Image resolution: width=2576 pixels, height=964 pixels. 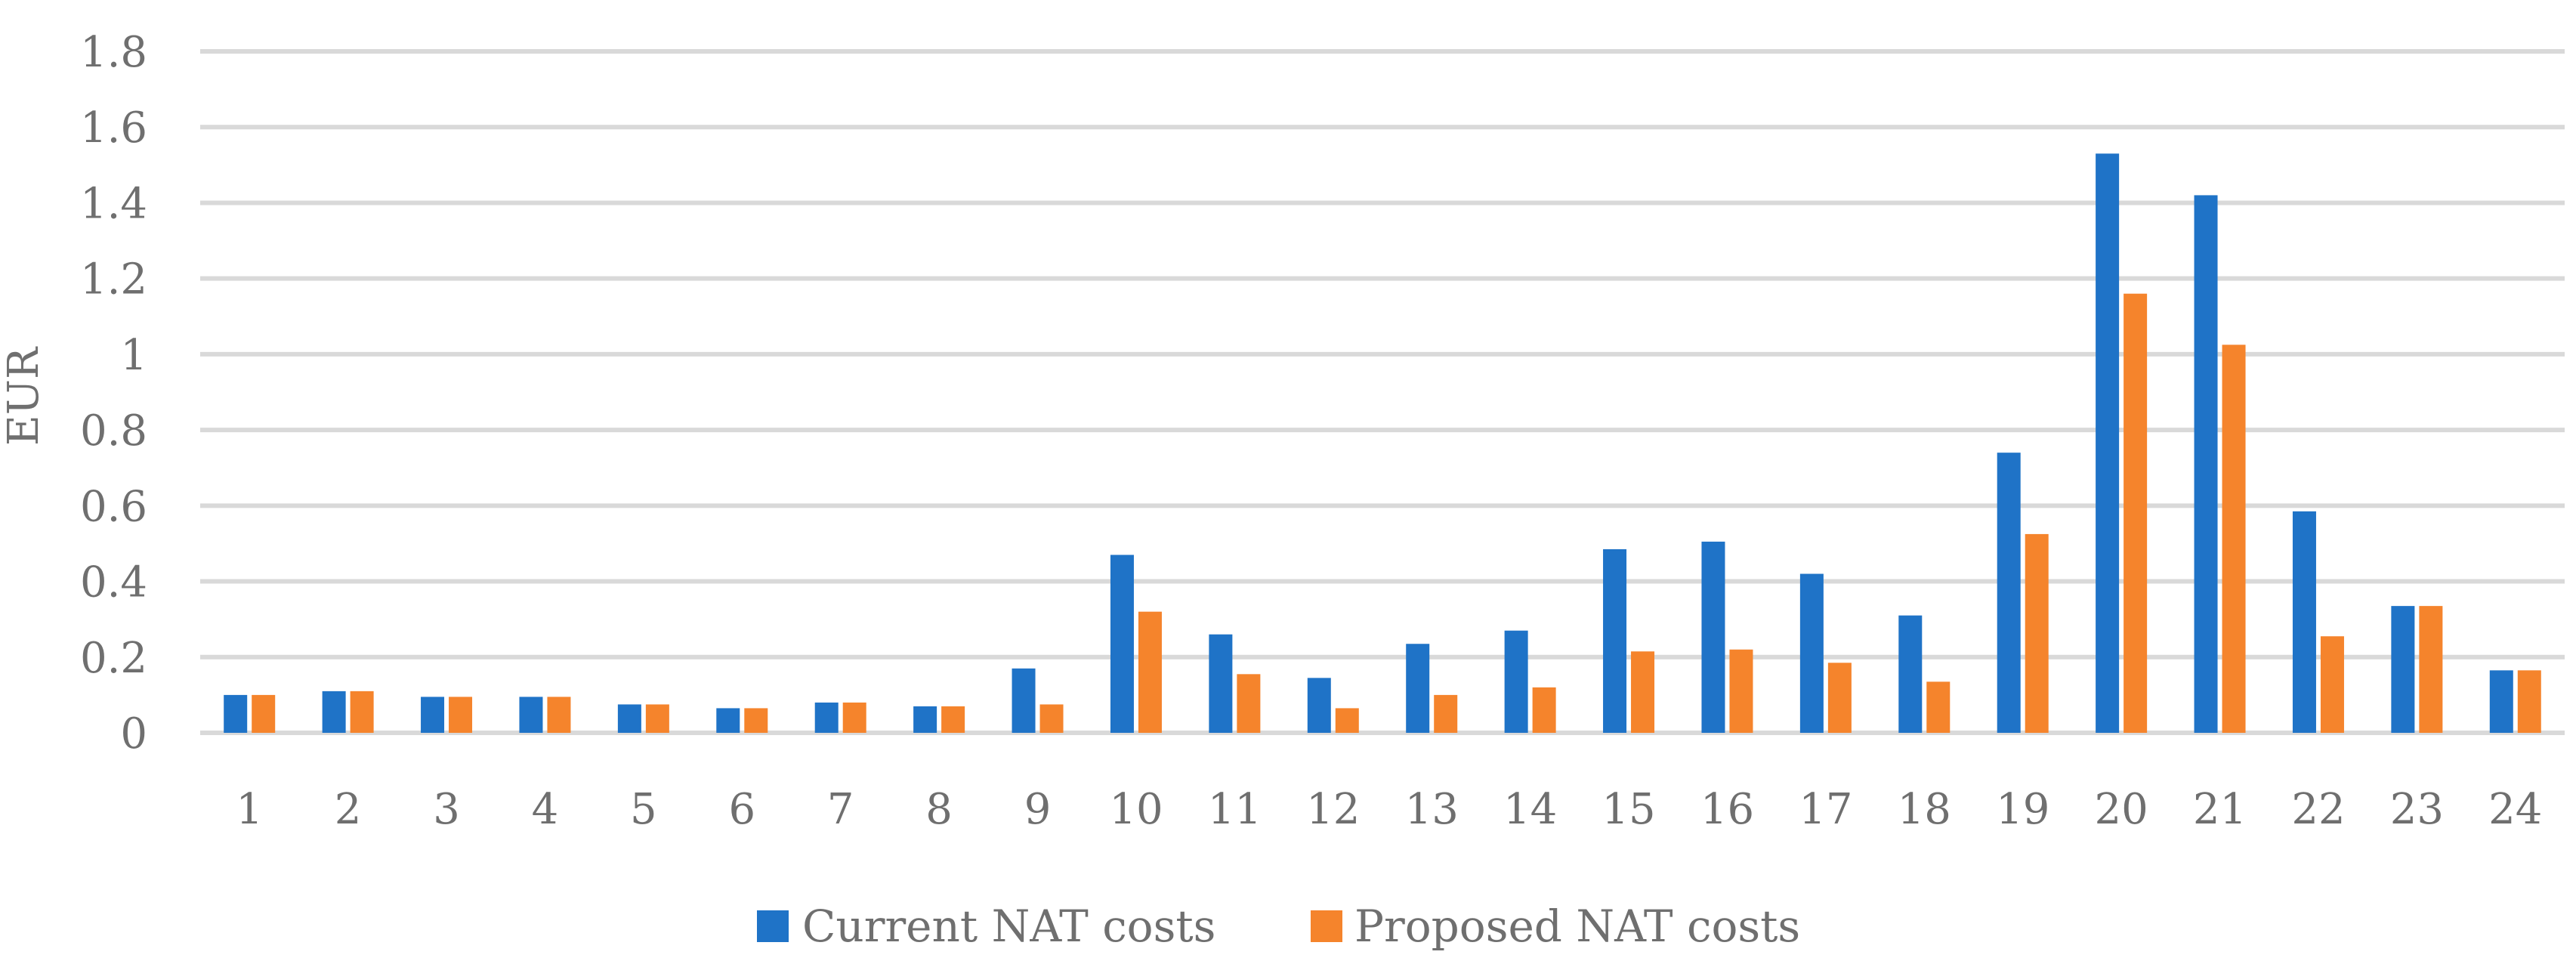 I want to click on x-tick-label: 5, so click(x=643, y=809).